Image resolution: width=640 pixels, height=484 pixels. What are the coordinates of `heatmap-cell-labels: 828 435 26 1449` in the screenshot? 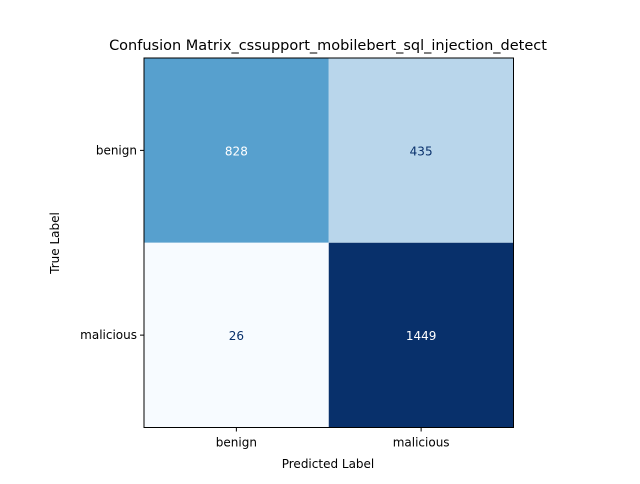 It's located at (330, 243).